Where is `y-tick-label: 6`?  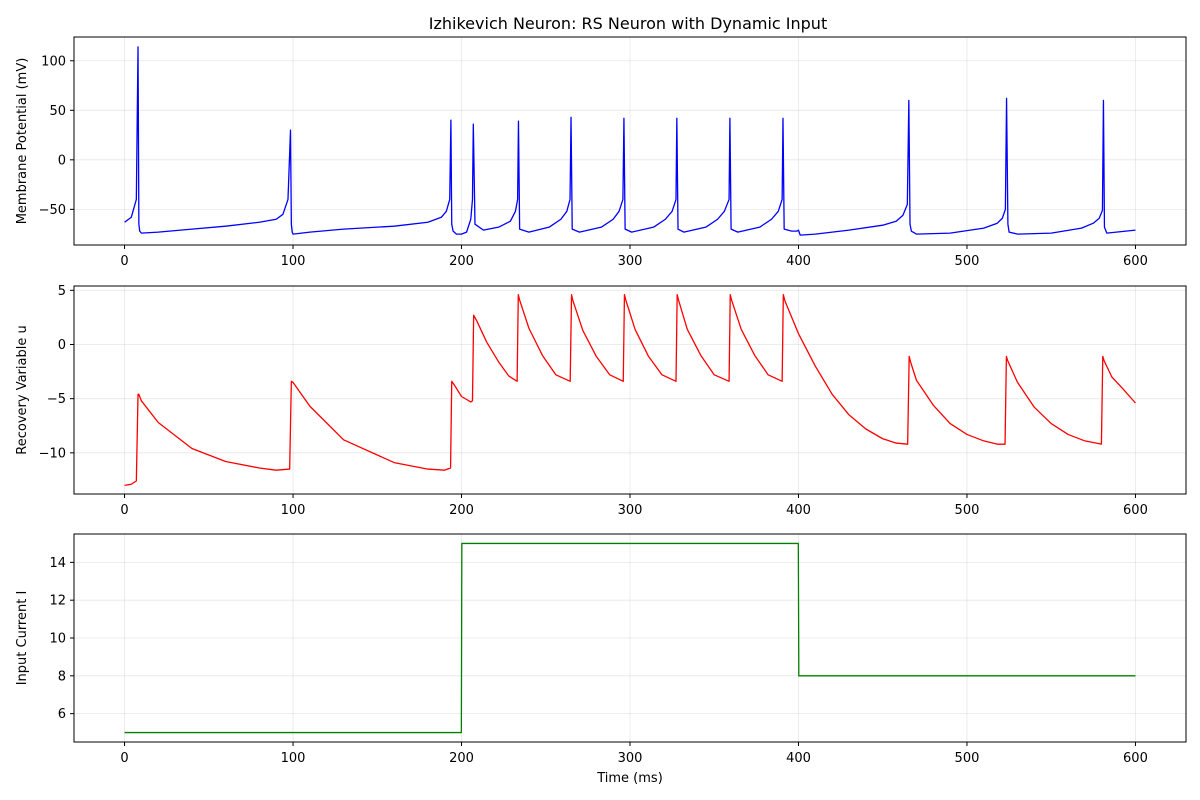
y-tick-label: 6 is located at coordinates (62, 714).